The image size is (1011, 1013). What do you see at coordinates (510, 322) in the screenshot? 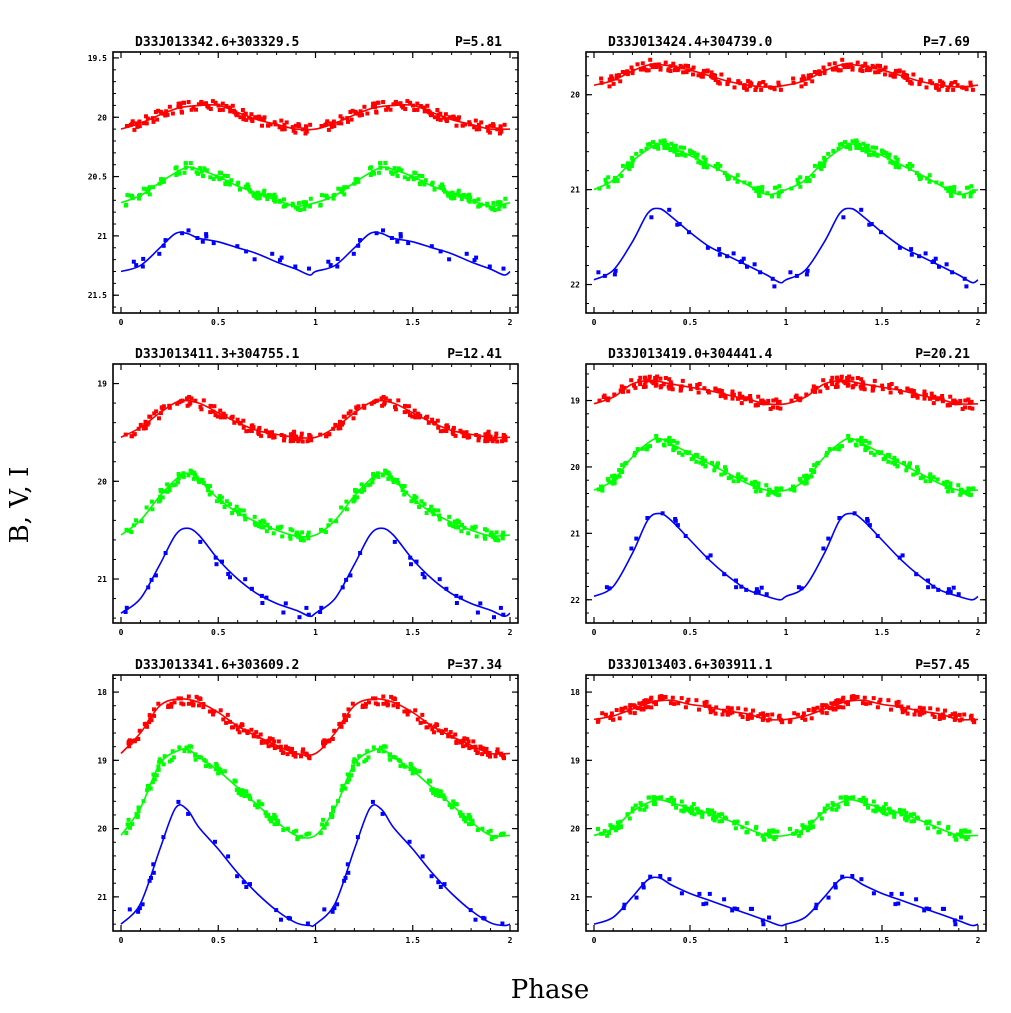
I see `x-tick-label: 2` at bounding box center [510, 322].